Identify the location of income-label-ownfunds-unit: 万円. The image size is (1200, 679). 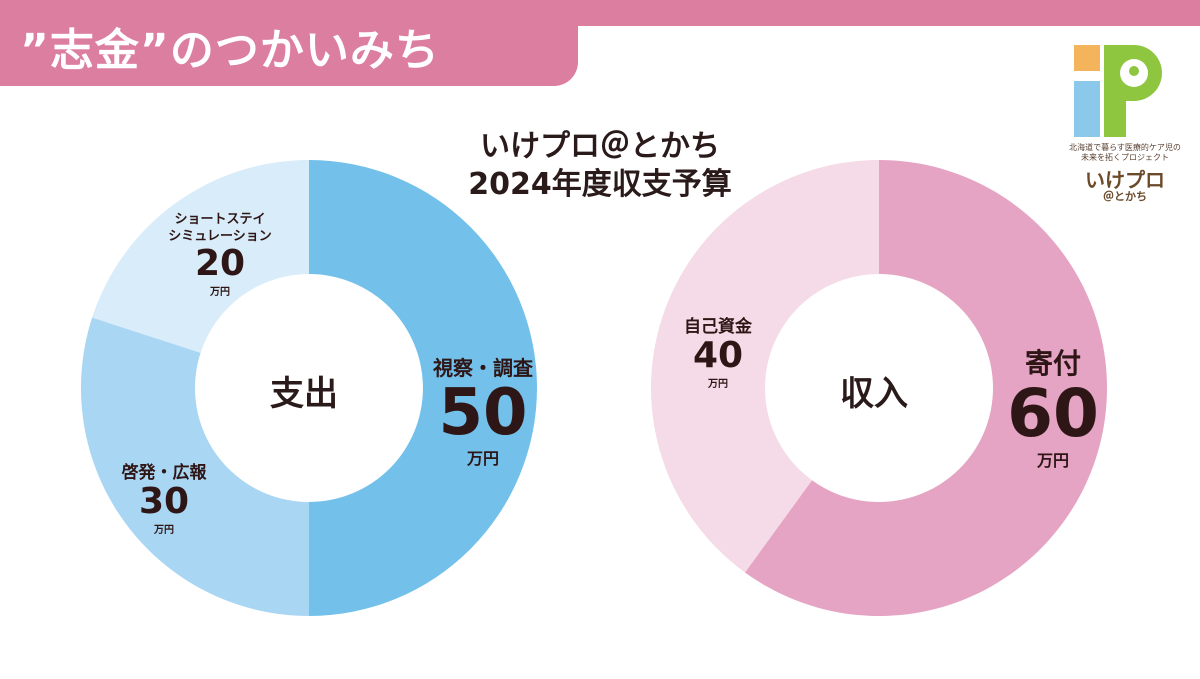
(718, 384).